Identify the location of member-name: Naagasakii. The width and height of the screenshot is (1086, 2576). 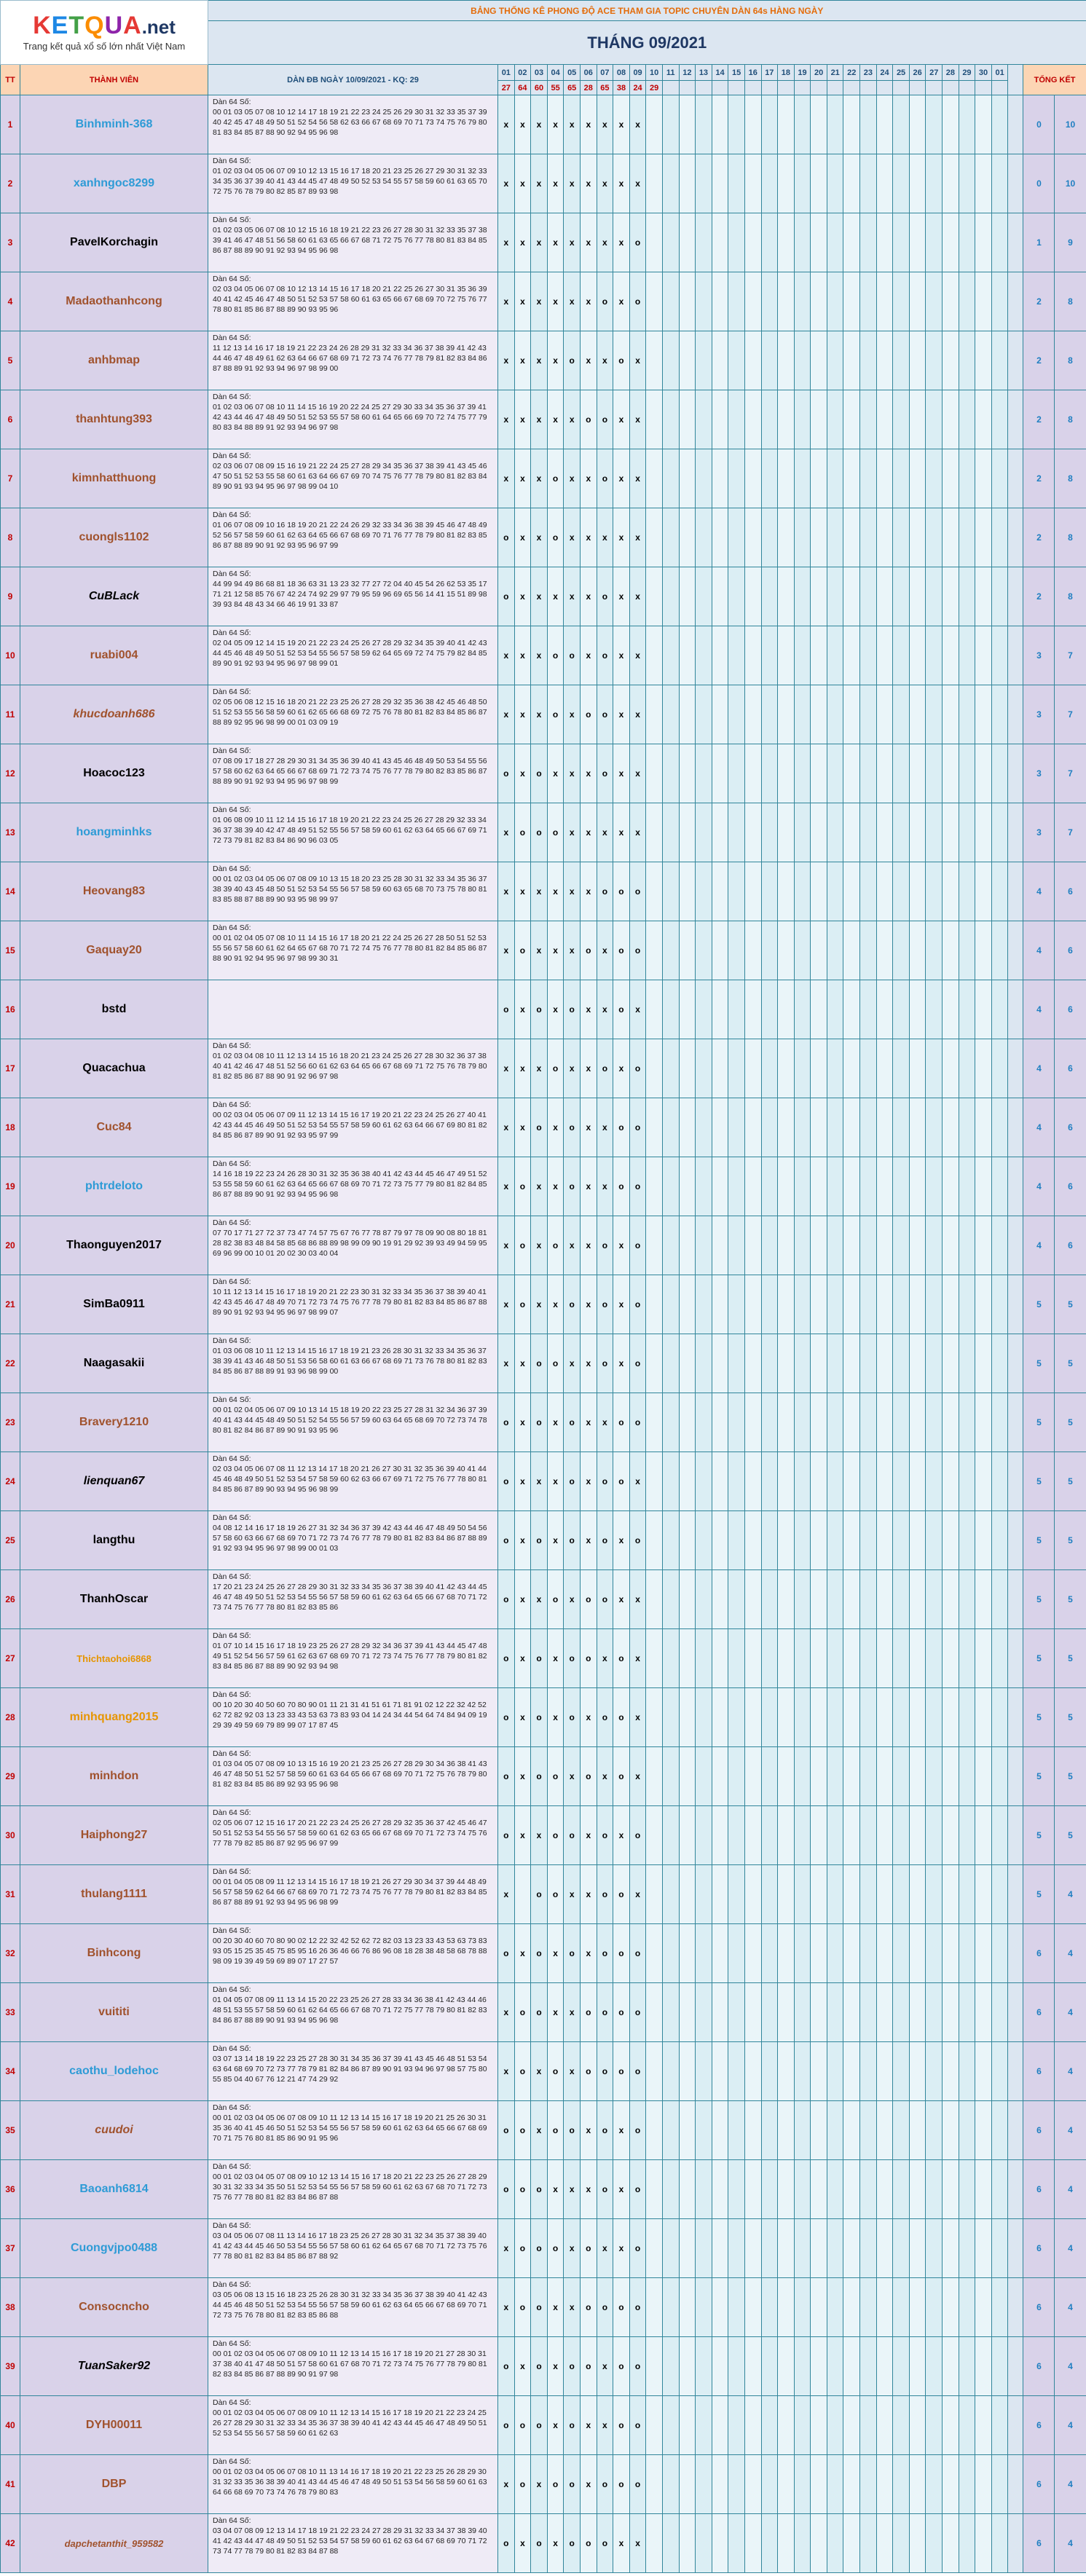
(114, 1363).